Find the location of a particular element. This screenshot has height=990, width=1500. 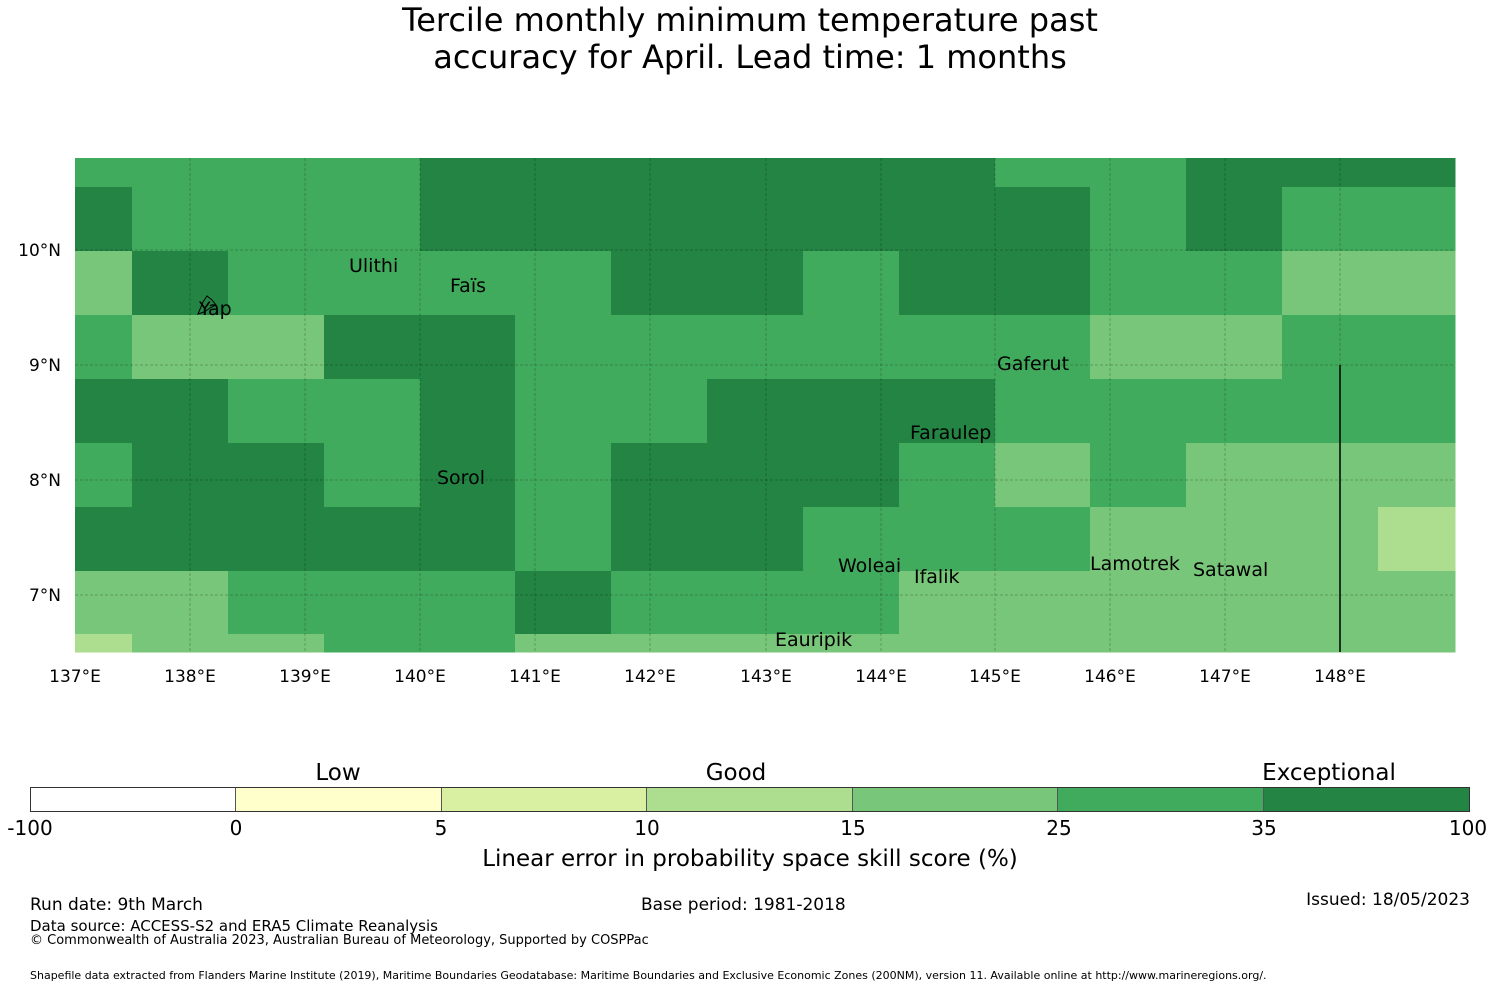

place-label-gaferut: Gaferut is located at coordinates (1033, 364).